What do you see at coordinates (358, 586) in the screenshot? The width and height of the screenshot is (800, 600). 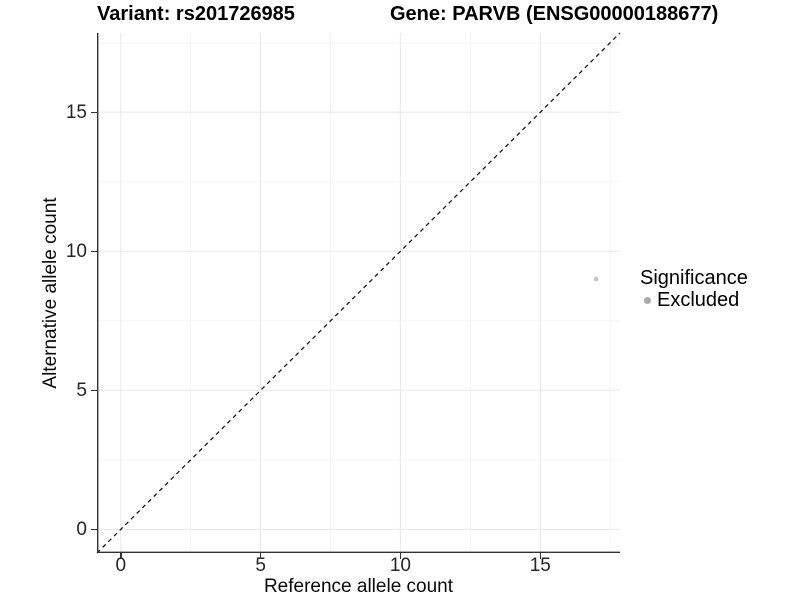 I see `x-axis-title: Reference allele count` at bounding box center [358, 586].